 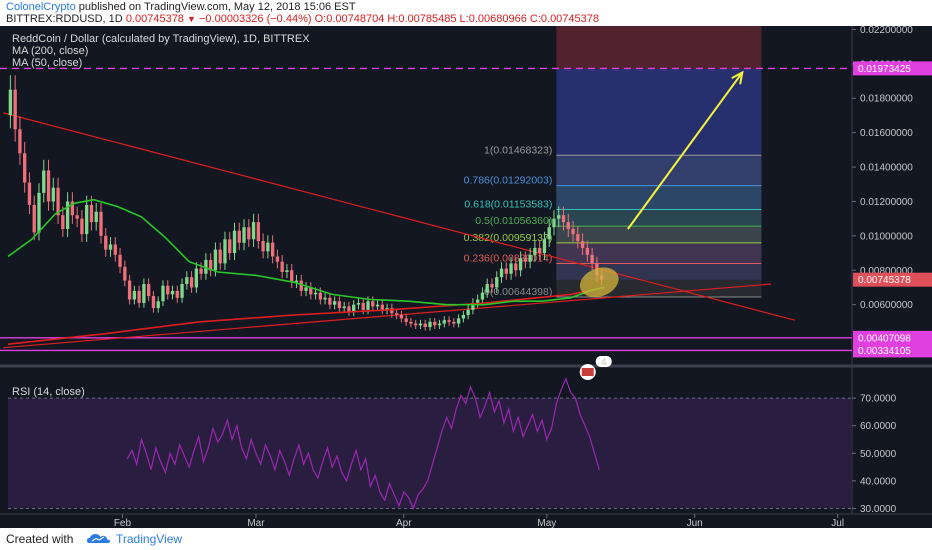 I want to click on trendline, so click(x=387, y=316).